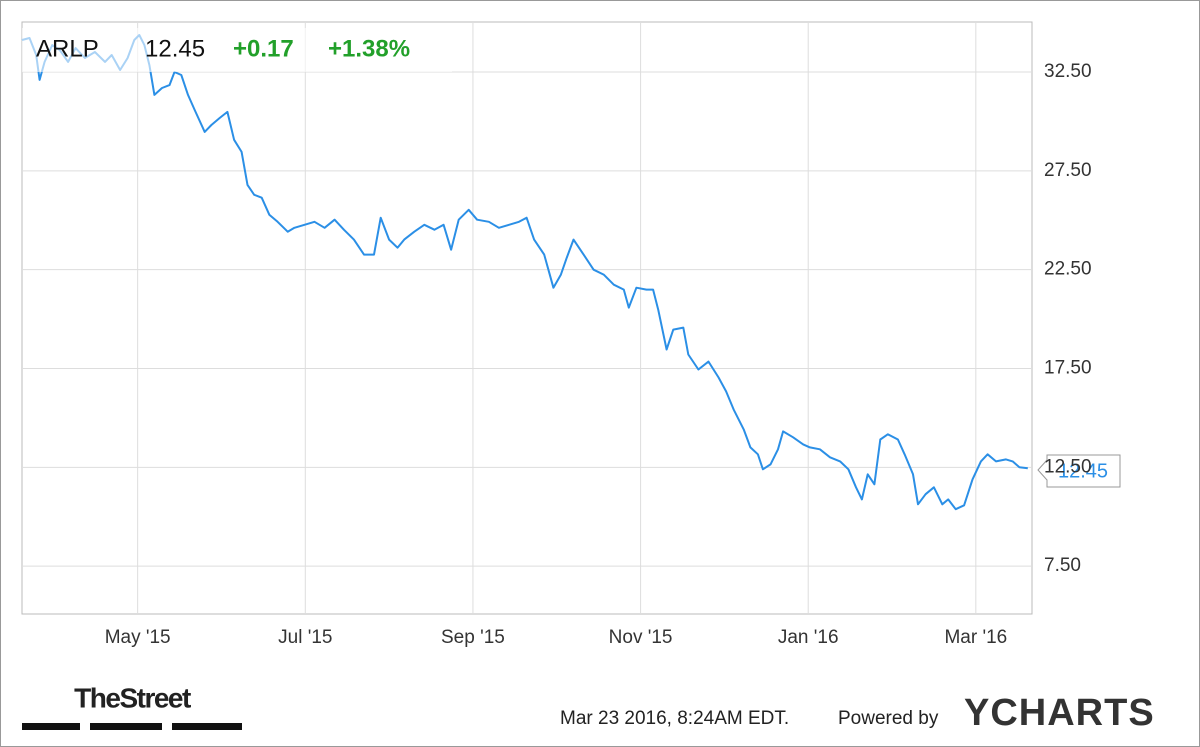 The width and height of the screenshot is (1200, 747). What do you see at coordinates (1068, 170) in the screenshot?
I see `y-tick-label: 27.50` at bounding box center [1068, 170].